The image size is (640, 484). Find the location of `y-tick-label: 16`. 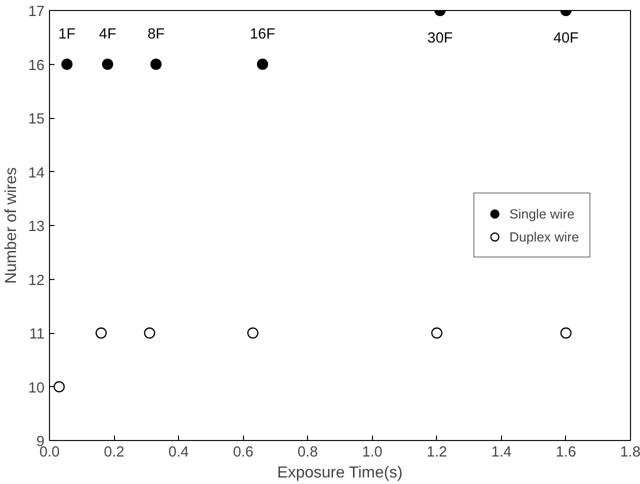

y-tick-label: 16 is located at coordinates (36, 66).